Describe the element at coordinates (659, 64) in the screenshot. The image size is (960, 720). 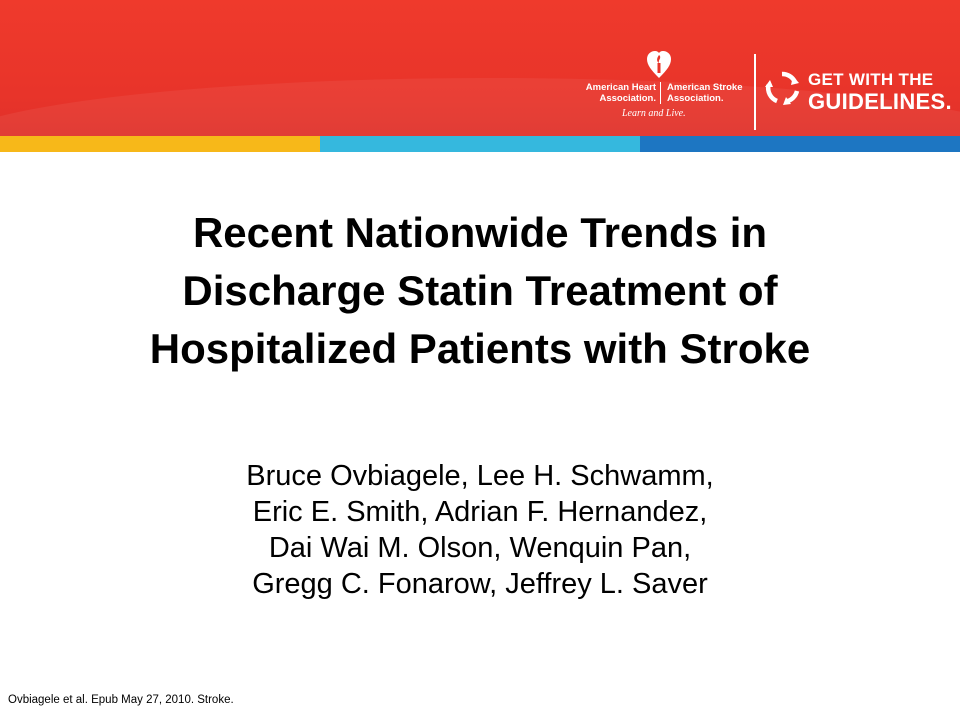
I see `torch-heart-icon` at that location.